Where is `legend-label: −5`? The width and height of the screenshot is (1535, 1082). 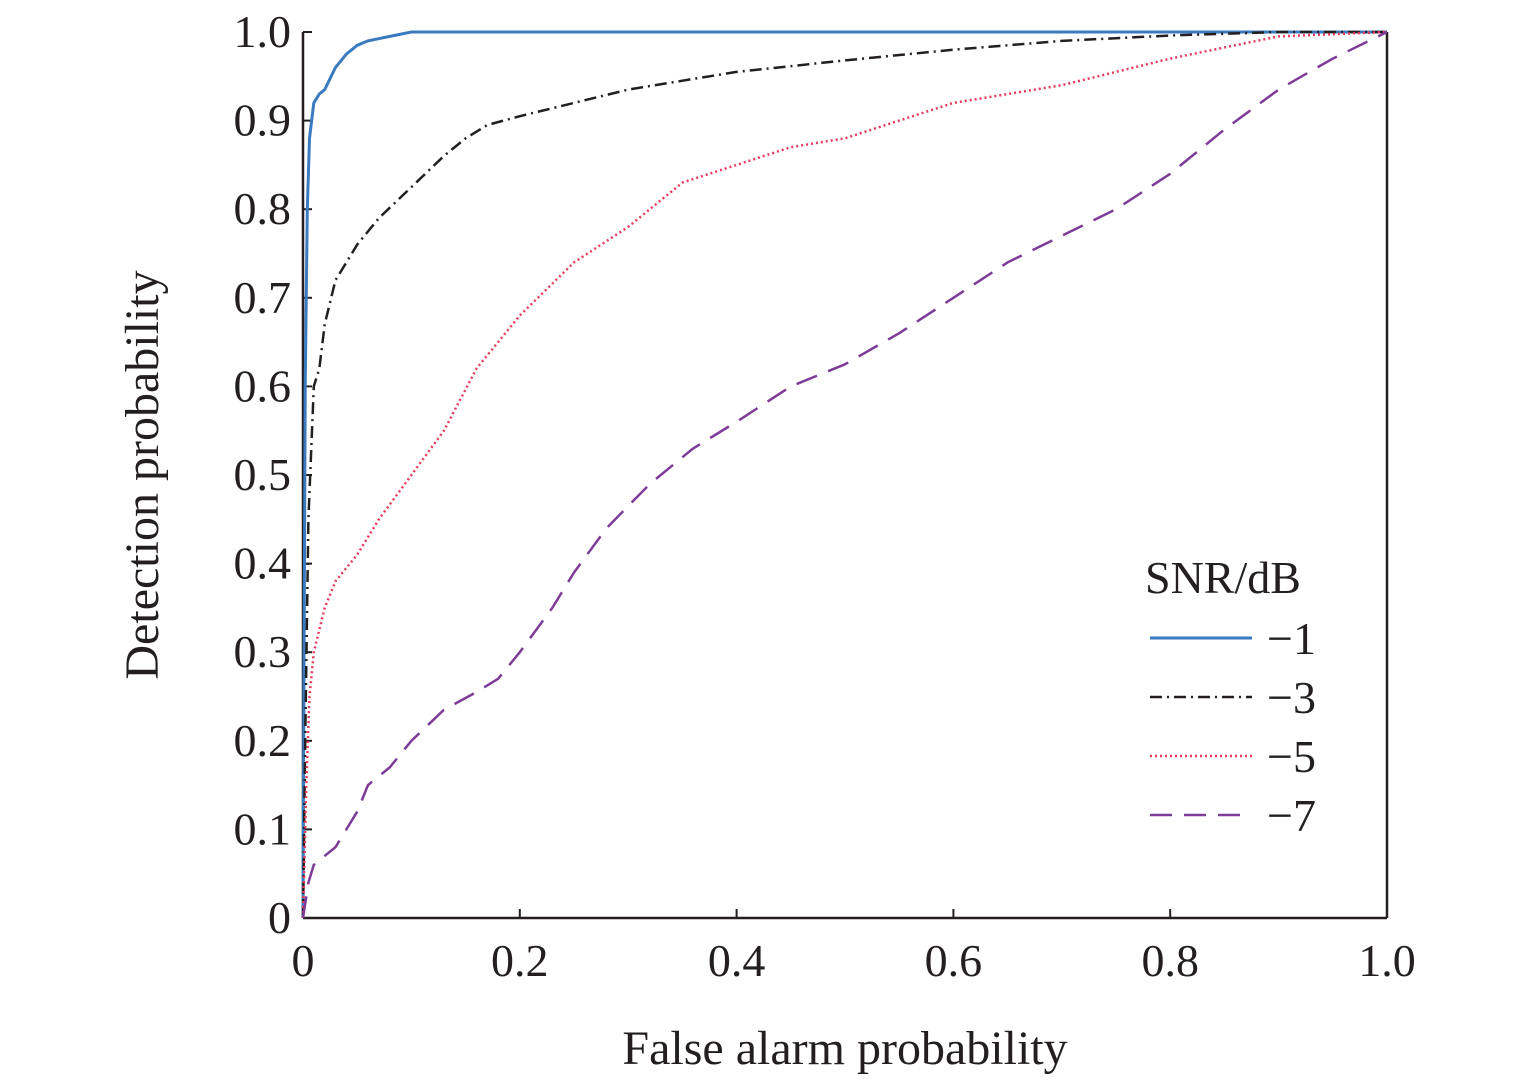
legend-label: −5 is located at coordinates (1291, 756).